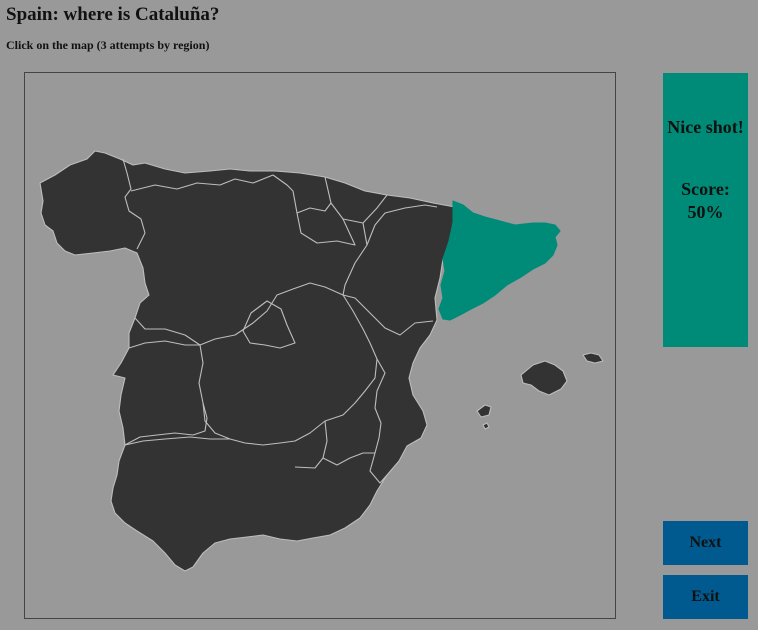  What do you see at coordinates (593, 358) in the screenshot?
I see `map-region-menorca` at bounding box center [593, 358].